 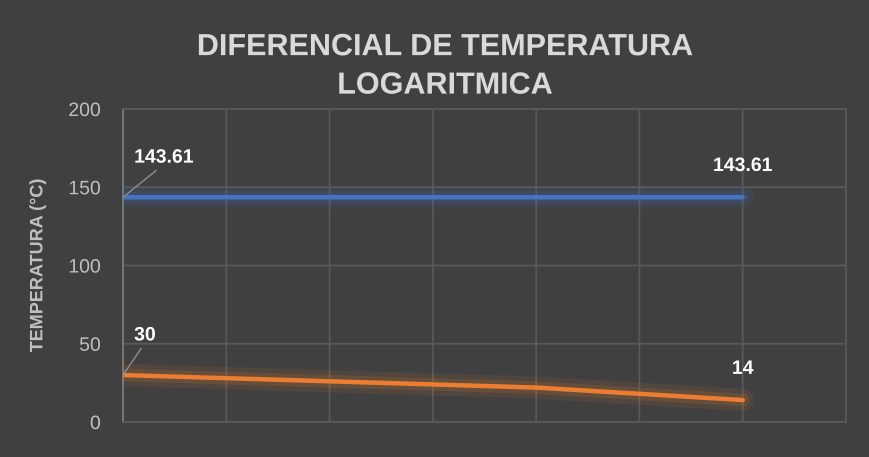 I want to click on data-label: 14, so click(x=743, y=367).